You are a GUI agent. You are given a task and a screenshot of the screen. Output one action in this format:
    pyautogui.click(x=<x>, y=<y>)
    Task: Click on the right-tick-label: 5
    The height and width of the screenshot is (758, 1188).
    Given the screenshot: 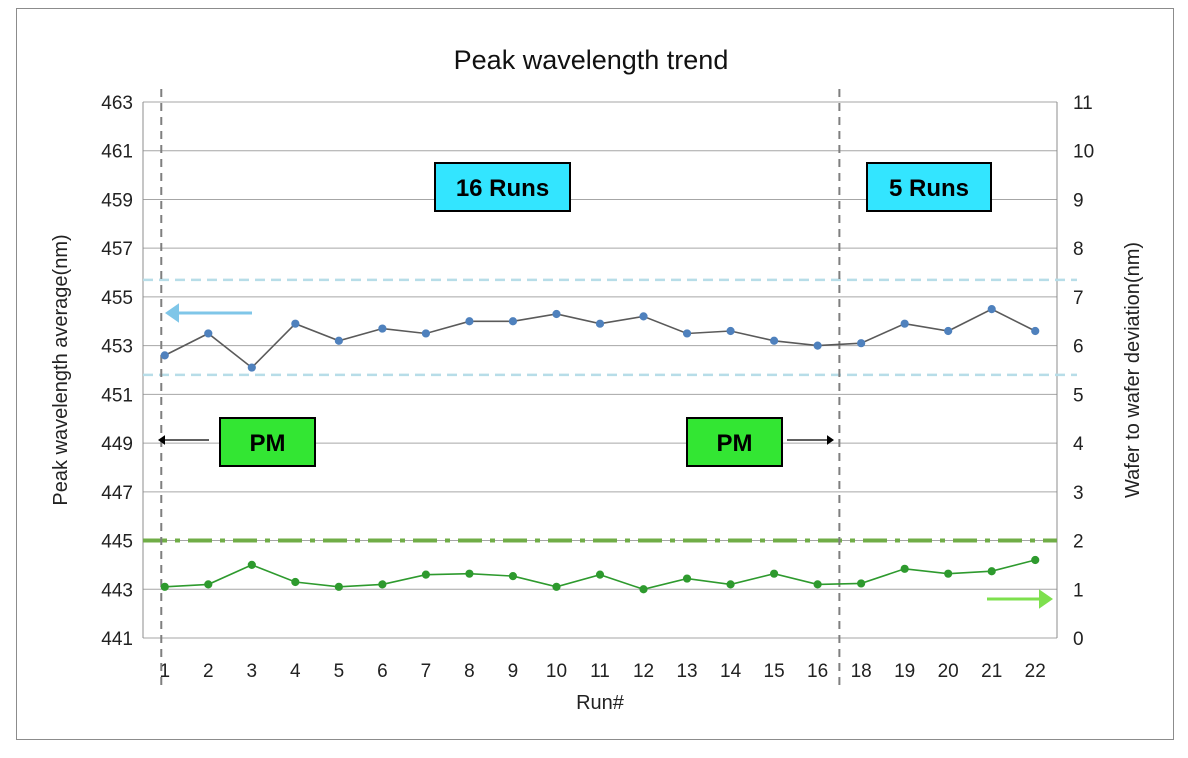 What is the action you would take?
    pyautogui.click(x=1078, y=395)
    